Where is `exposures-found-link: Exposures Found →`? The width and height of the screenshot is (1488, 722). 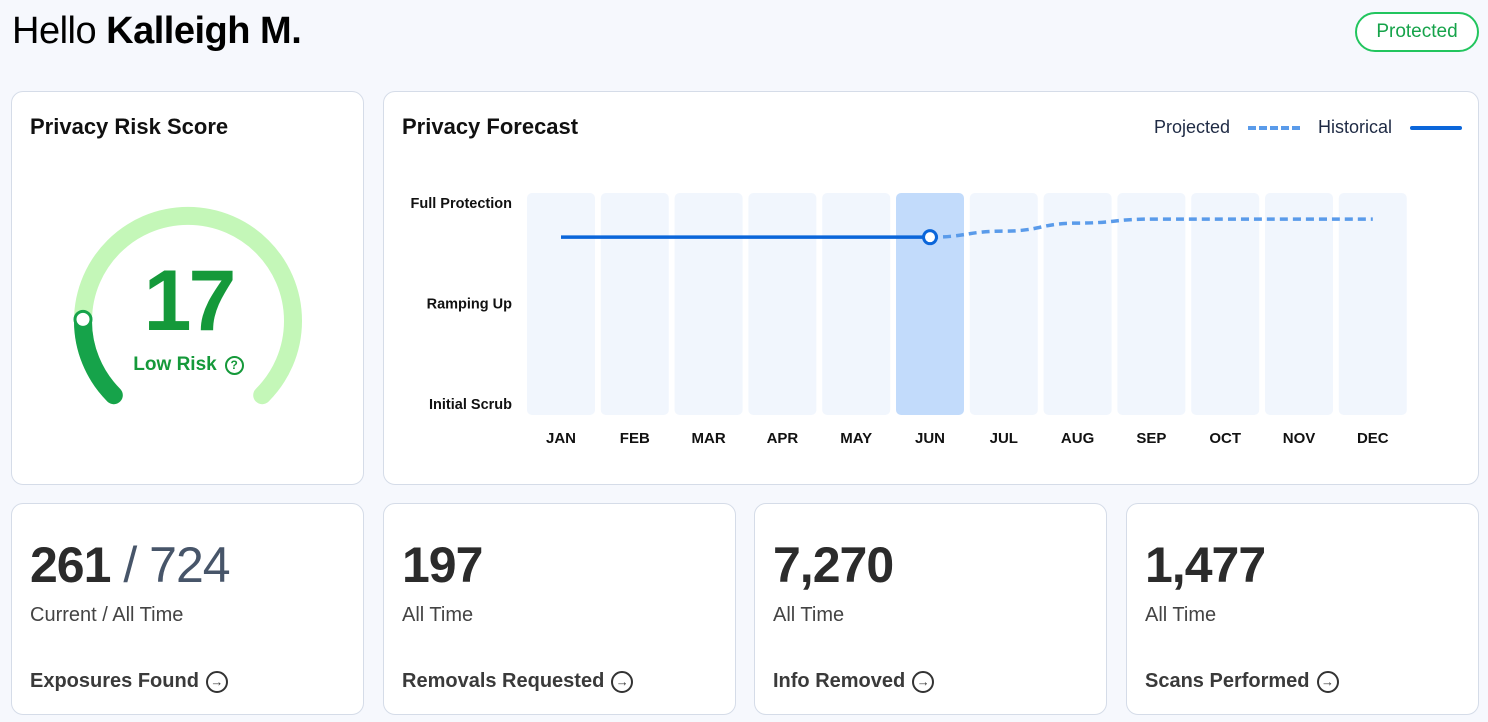
exposures-found-link: Exposures Found → is located at coordinates (129, 681).